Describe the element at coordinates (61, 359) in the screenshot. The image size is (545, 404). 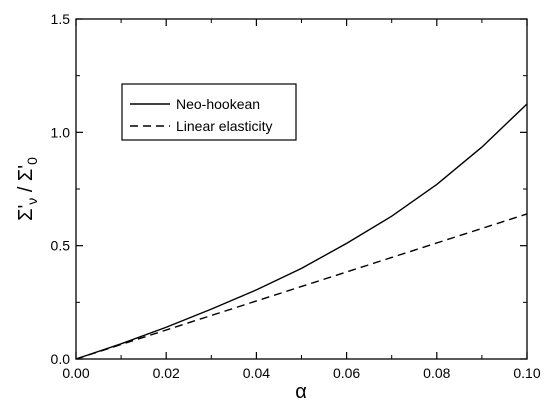
I see `y-tick-label: 0.0` at that location.